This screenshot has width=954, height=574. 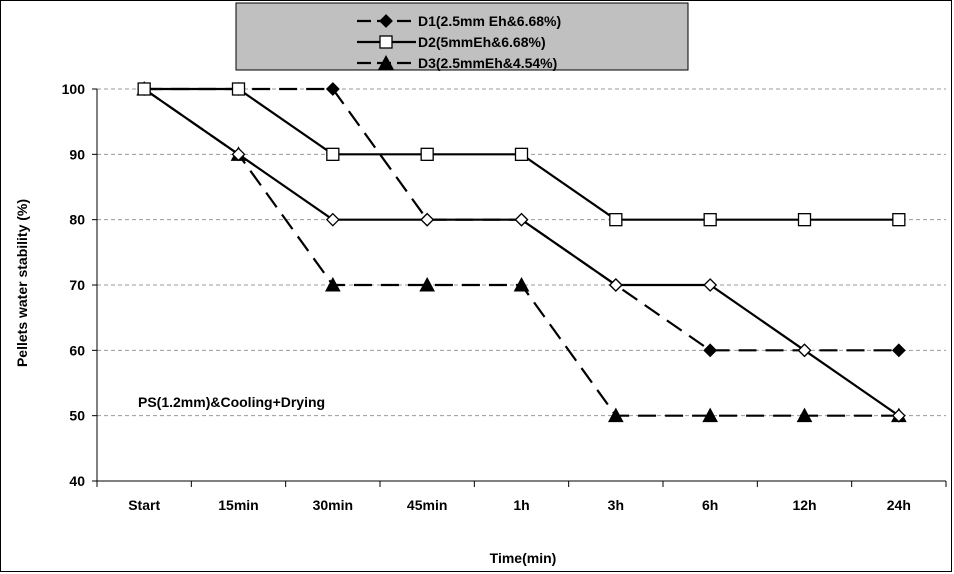 I want to click on legend-label: D2(5mmEh&6.68%), so click(x=482, y=42).